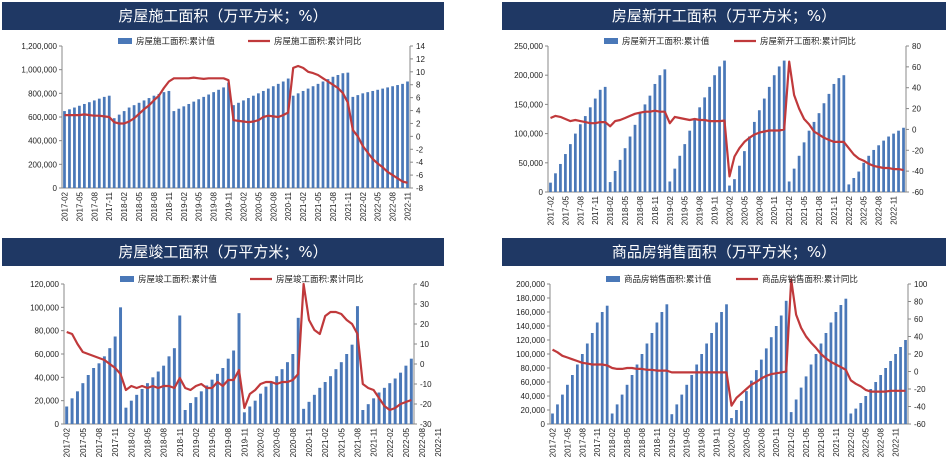  I want to click on x-tick-label: 2021-02, so click(303, 206).